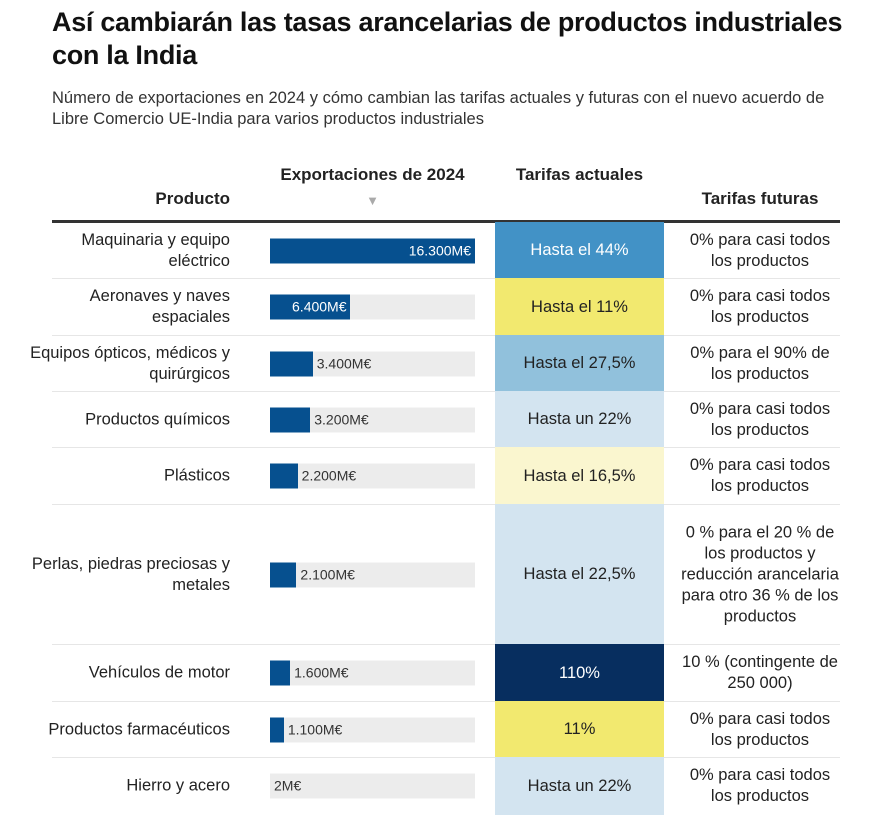 The width and height of the screenshot is (891, 821). I want to click on export-bar-track: 3.400M€, so click(372, 363).